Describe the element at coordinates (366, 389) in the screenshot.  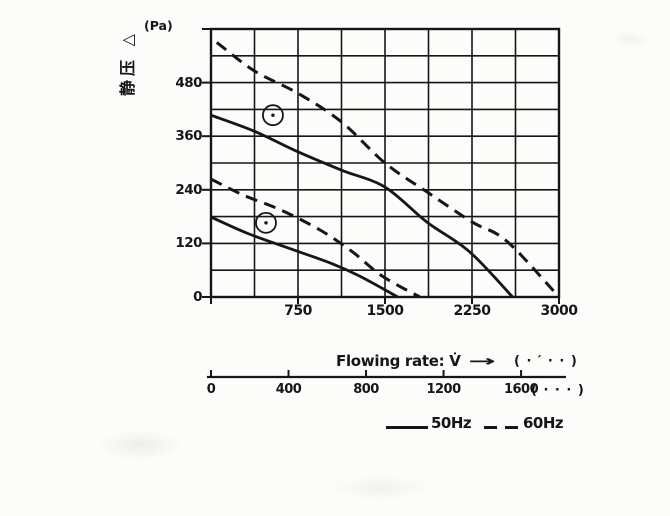
I see `secondary-tick-label: 800` at that location.